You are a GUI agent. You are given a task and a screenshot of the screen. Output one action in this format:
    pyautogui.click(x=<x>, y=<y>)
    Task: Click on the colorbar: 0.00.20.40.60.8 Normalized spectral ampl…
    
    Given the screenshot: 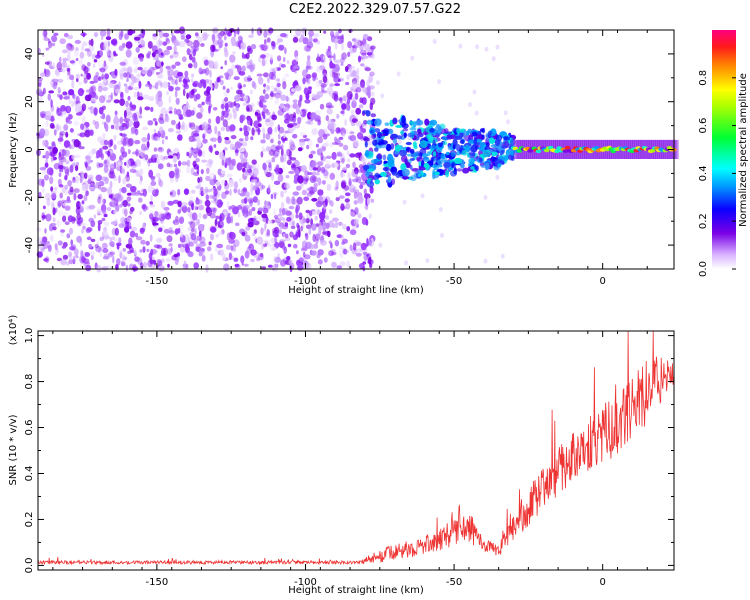 What is the action you would take?
    pyautogui.click(x=723, y=153)
    